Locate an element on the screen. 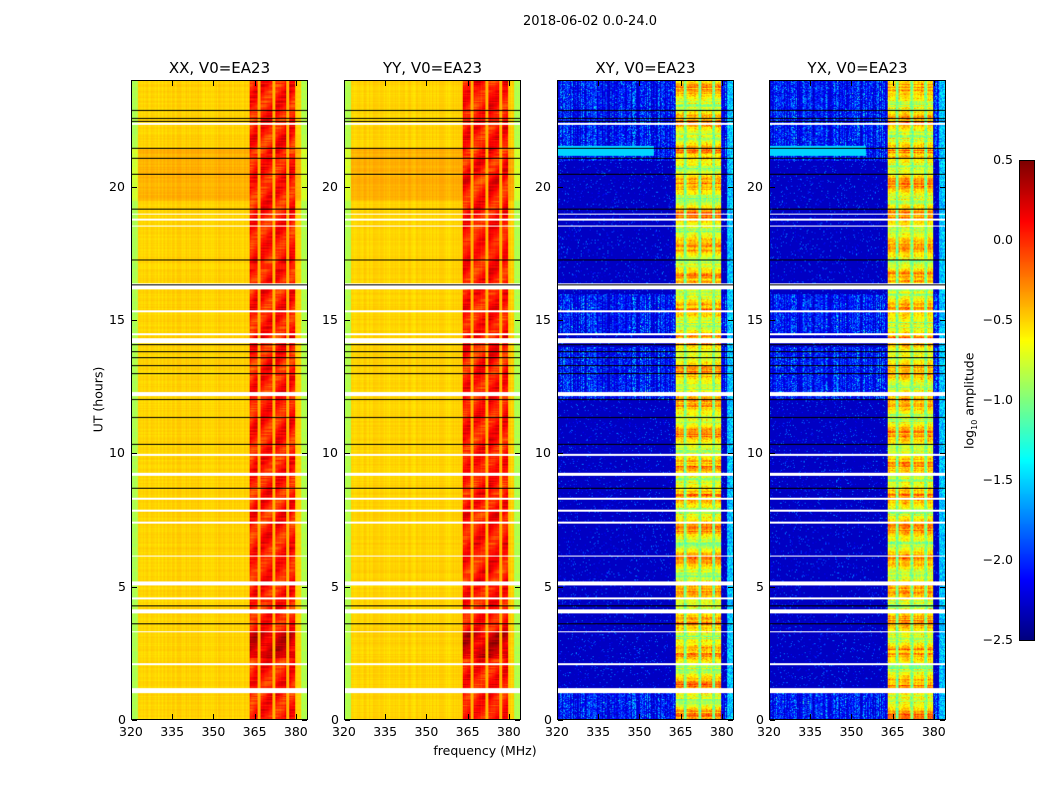  colorbar-tick-label: −0.5 is located at coordinates (997, 319).